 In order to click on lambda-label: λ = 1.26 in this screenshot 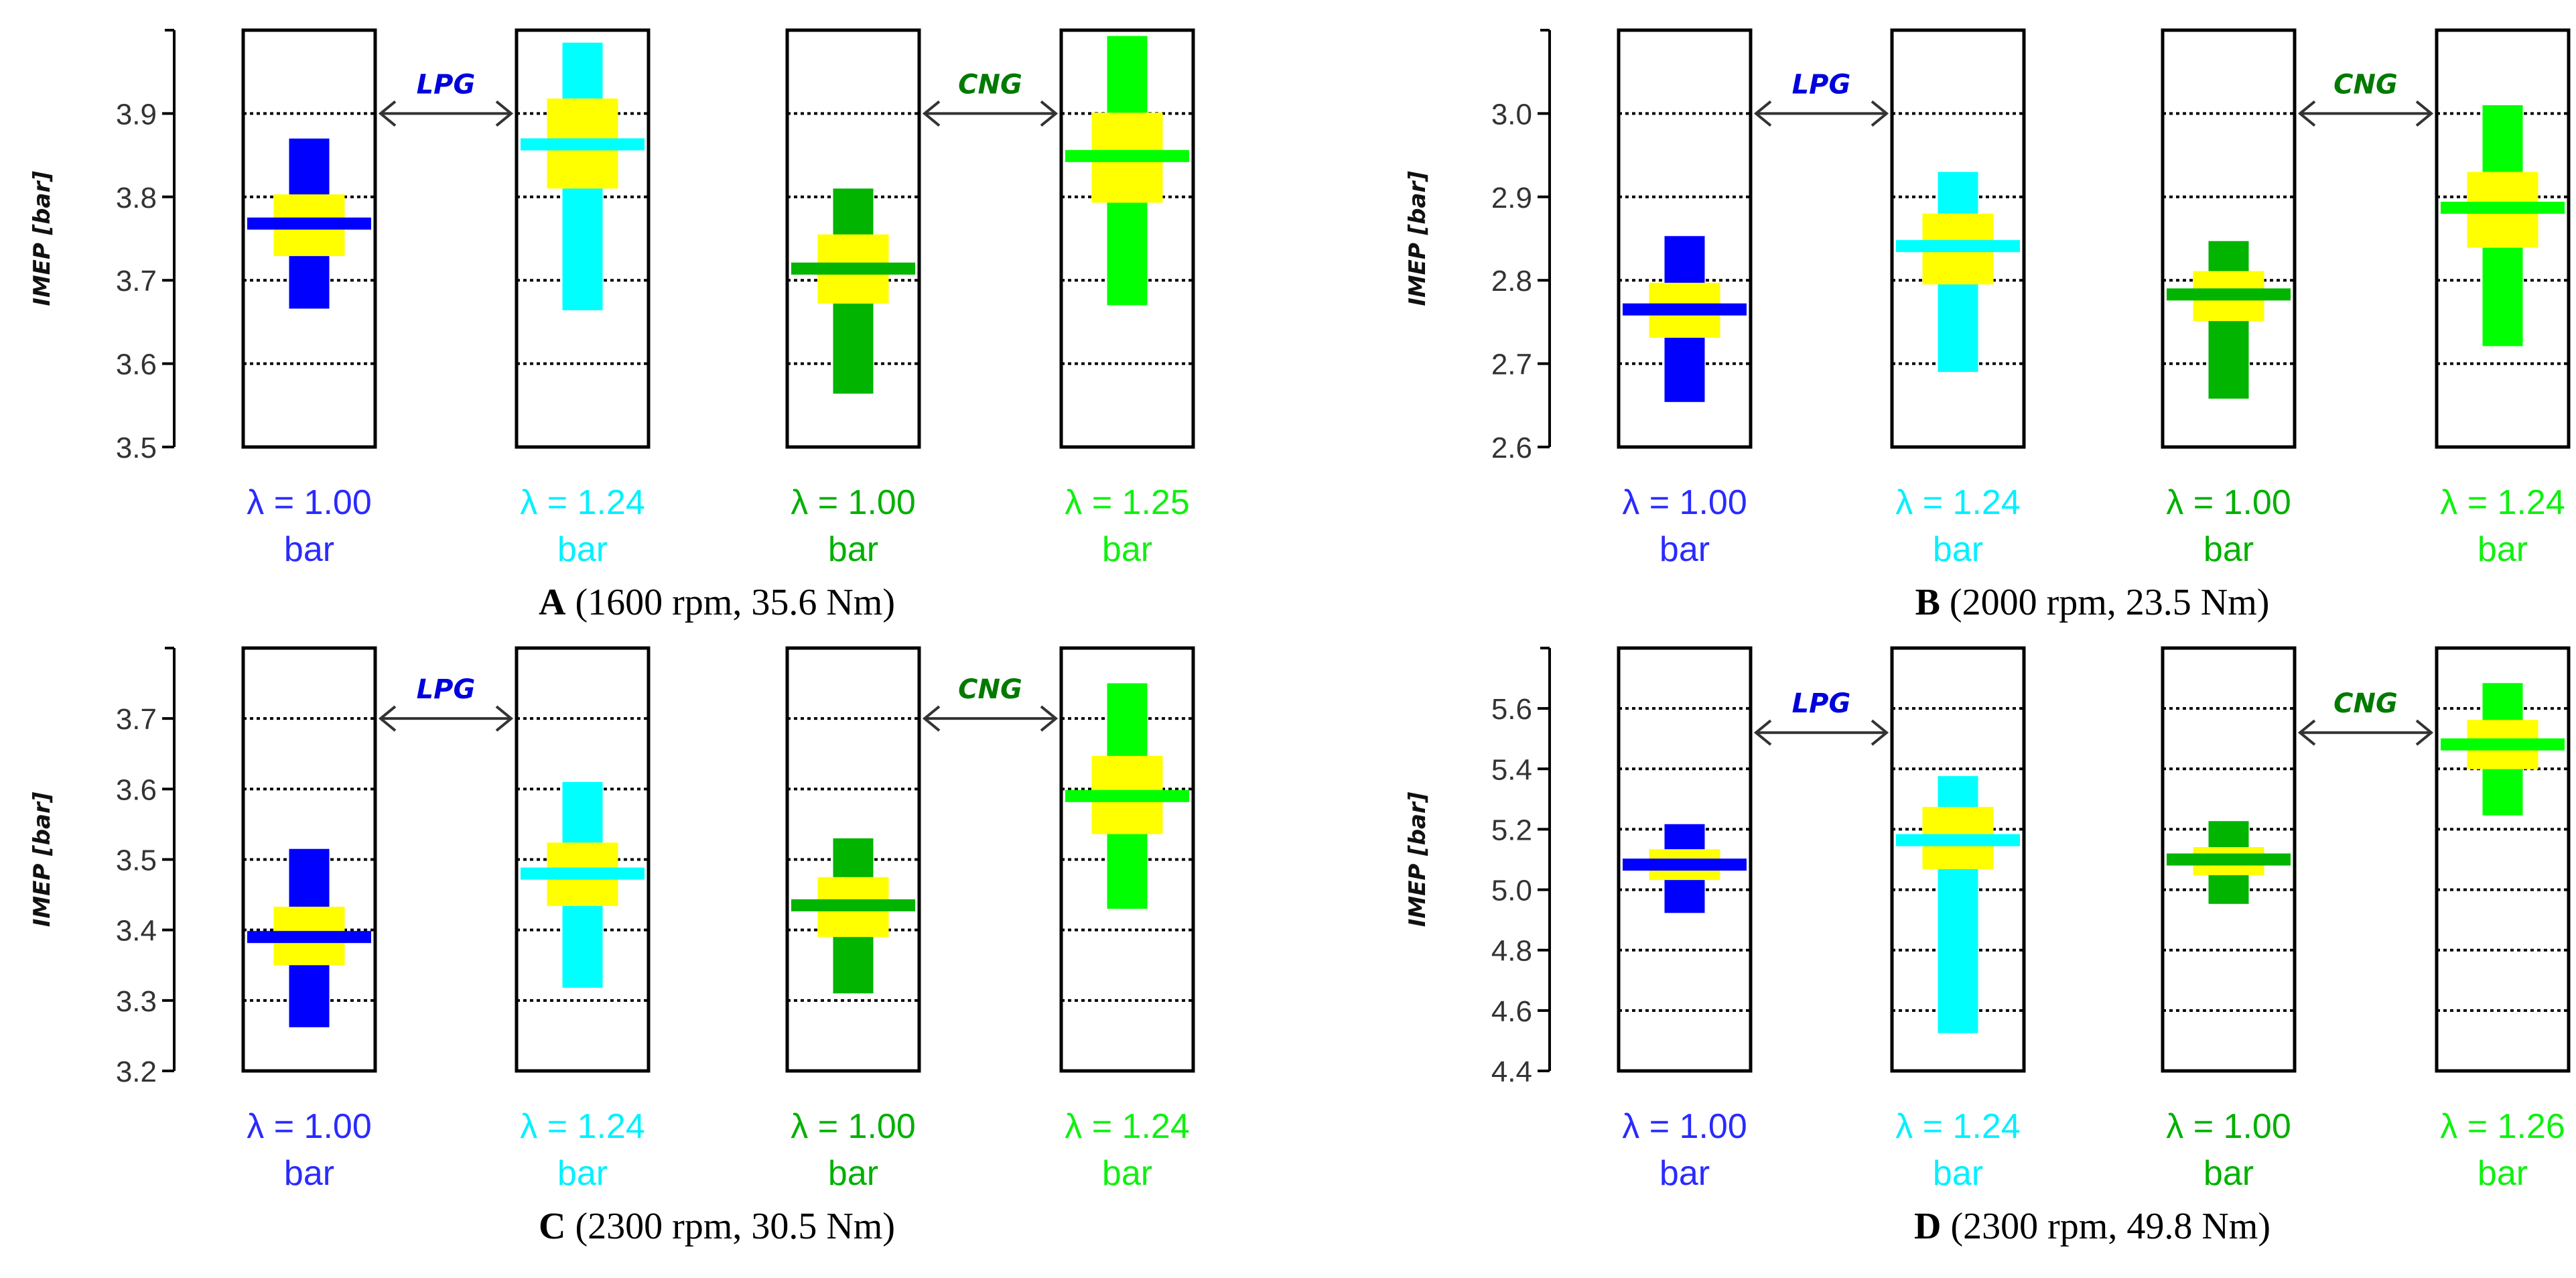, I will do `click(2502, 1126)`.